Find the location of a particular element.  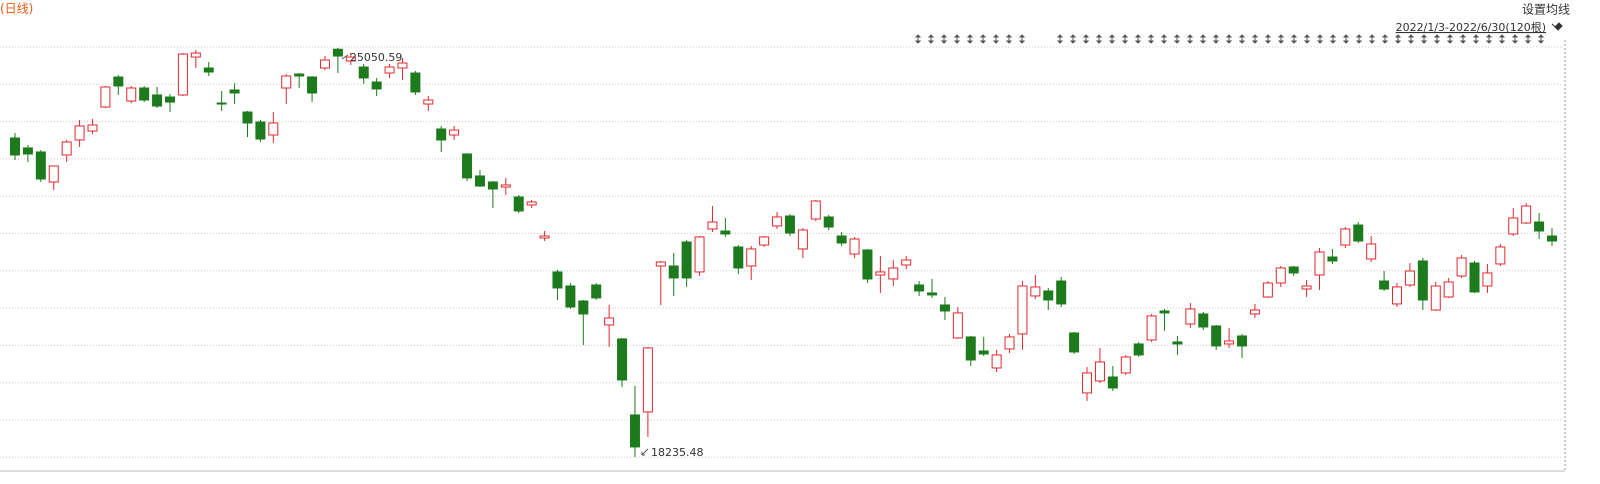

high-arrow is located at coordinates (345, 57).